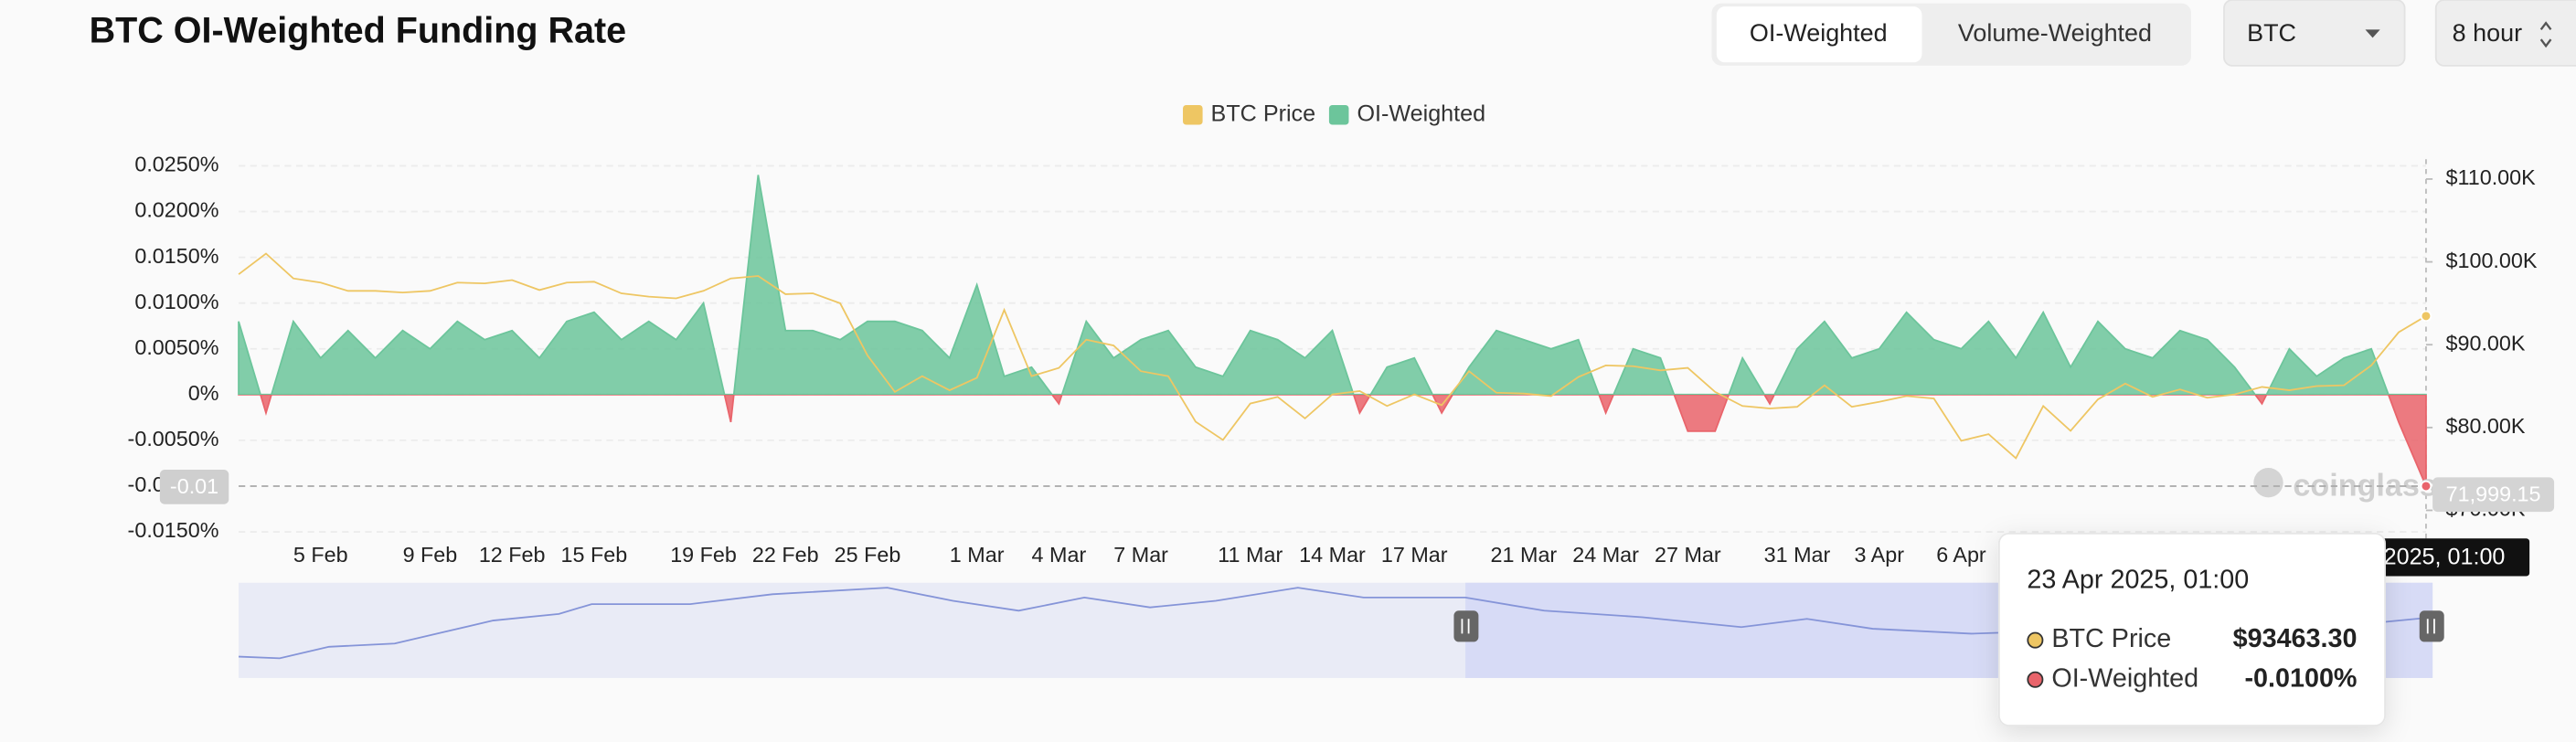 The width and height of the screenshot is (2576, 742). I want to click on pointer-label: -0.01, so click(194, 486).